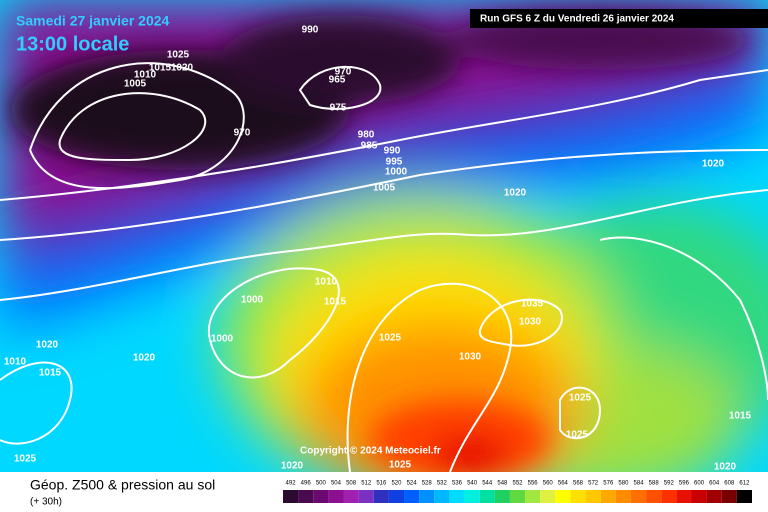  What do you see at coordinates (321, 484) in the screenshot?
I see `legend-label: 500` at bounding box center [321, 484].